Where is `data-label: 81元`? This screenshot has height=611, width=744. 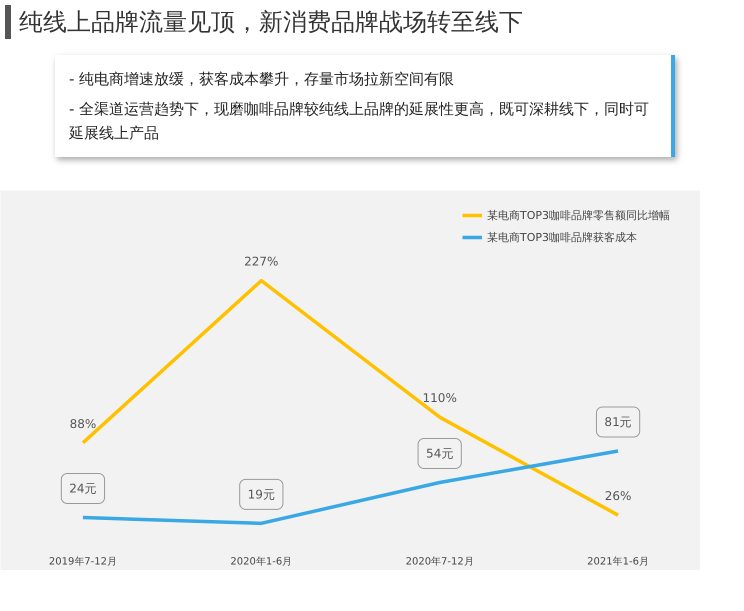
data-label: 81元 is located at coordinates (618, 422).